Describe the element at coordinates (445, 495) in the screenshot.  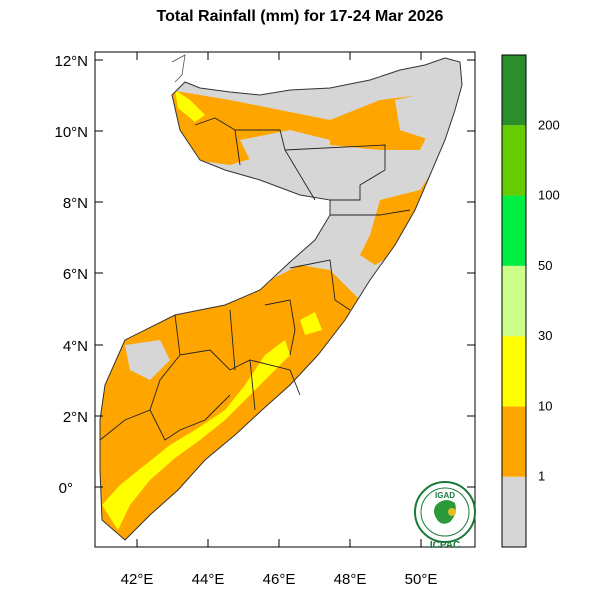
I see `logo-top-text: IGAD` at that location.